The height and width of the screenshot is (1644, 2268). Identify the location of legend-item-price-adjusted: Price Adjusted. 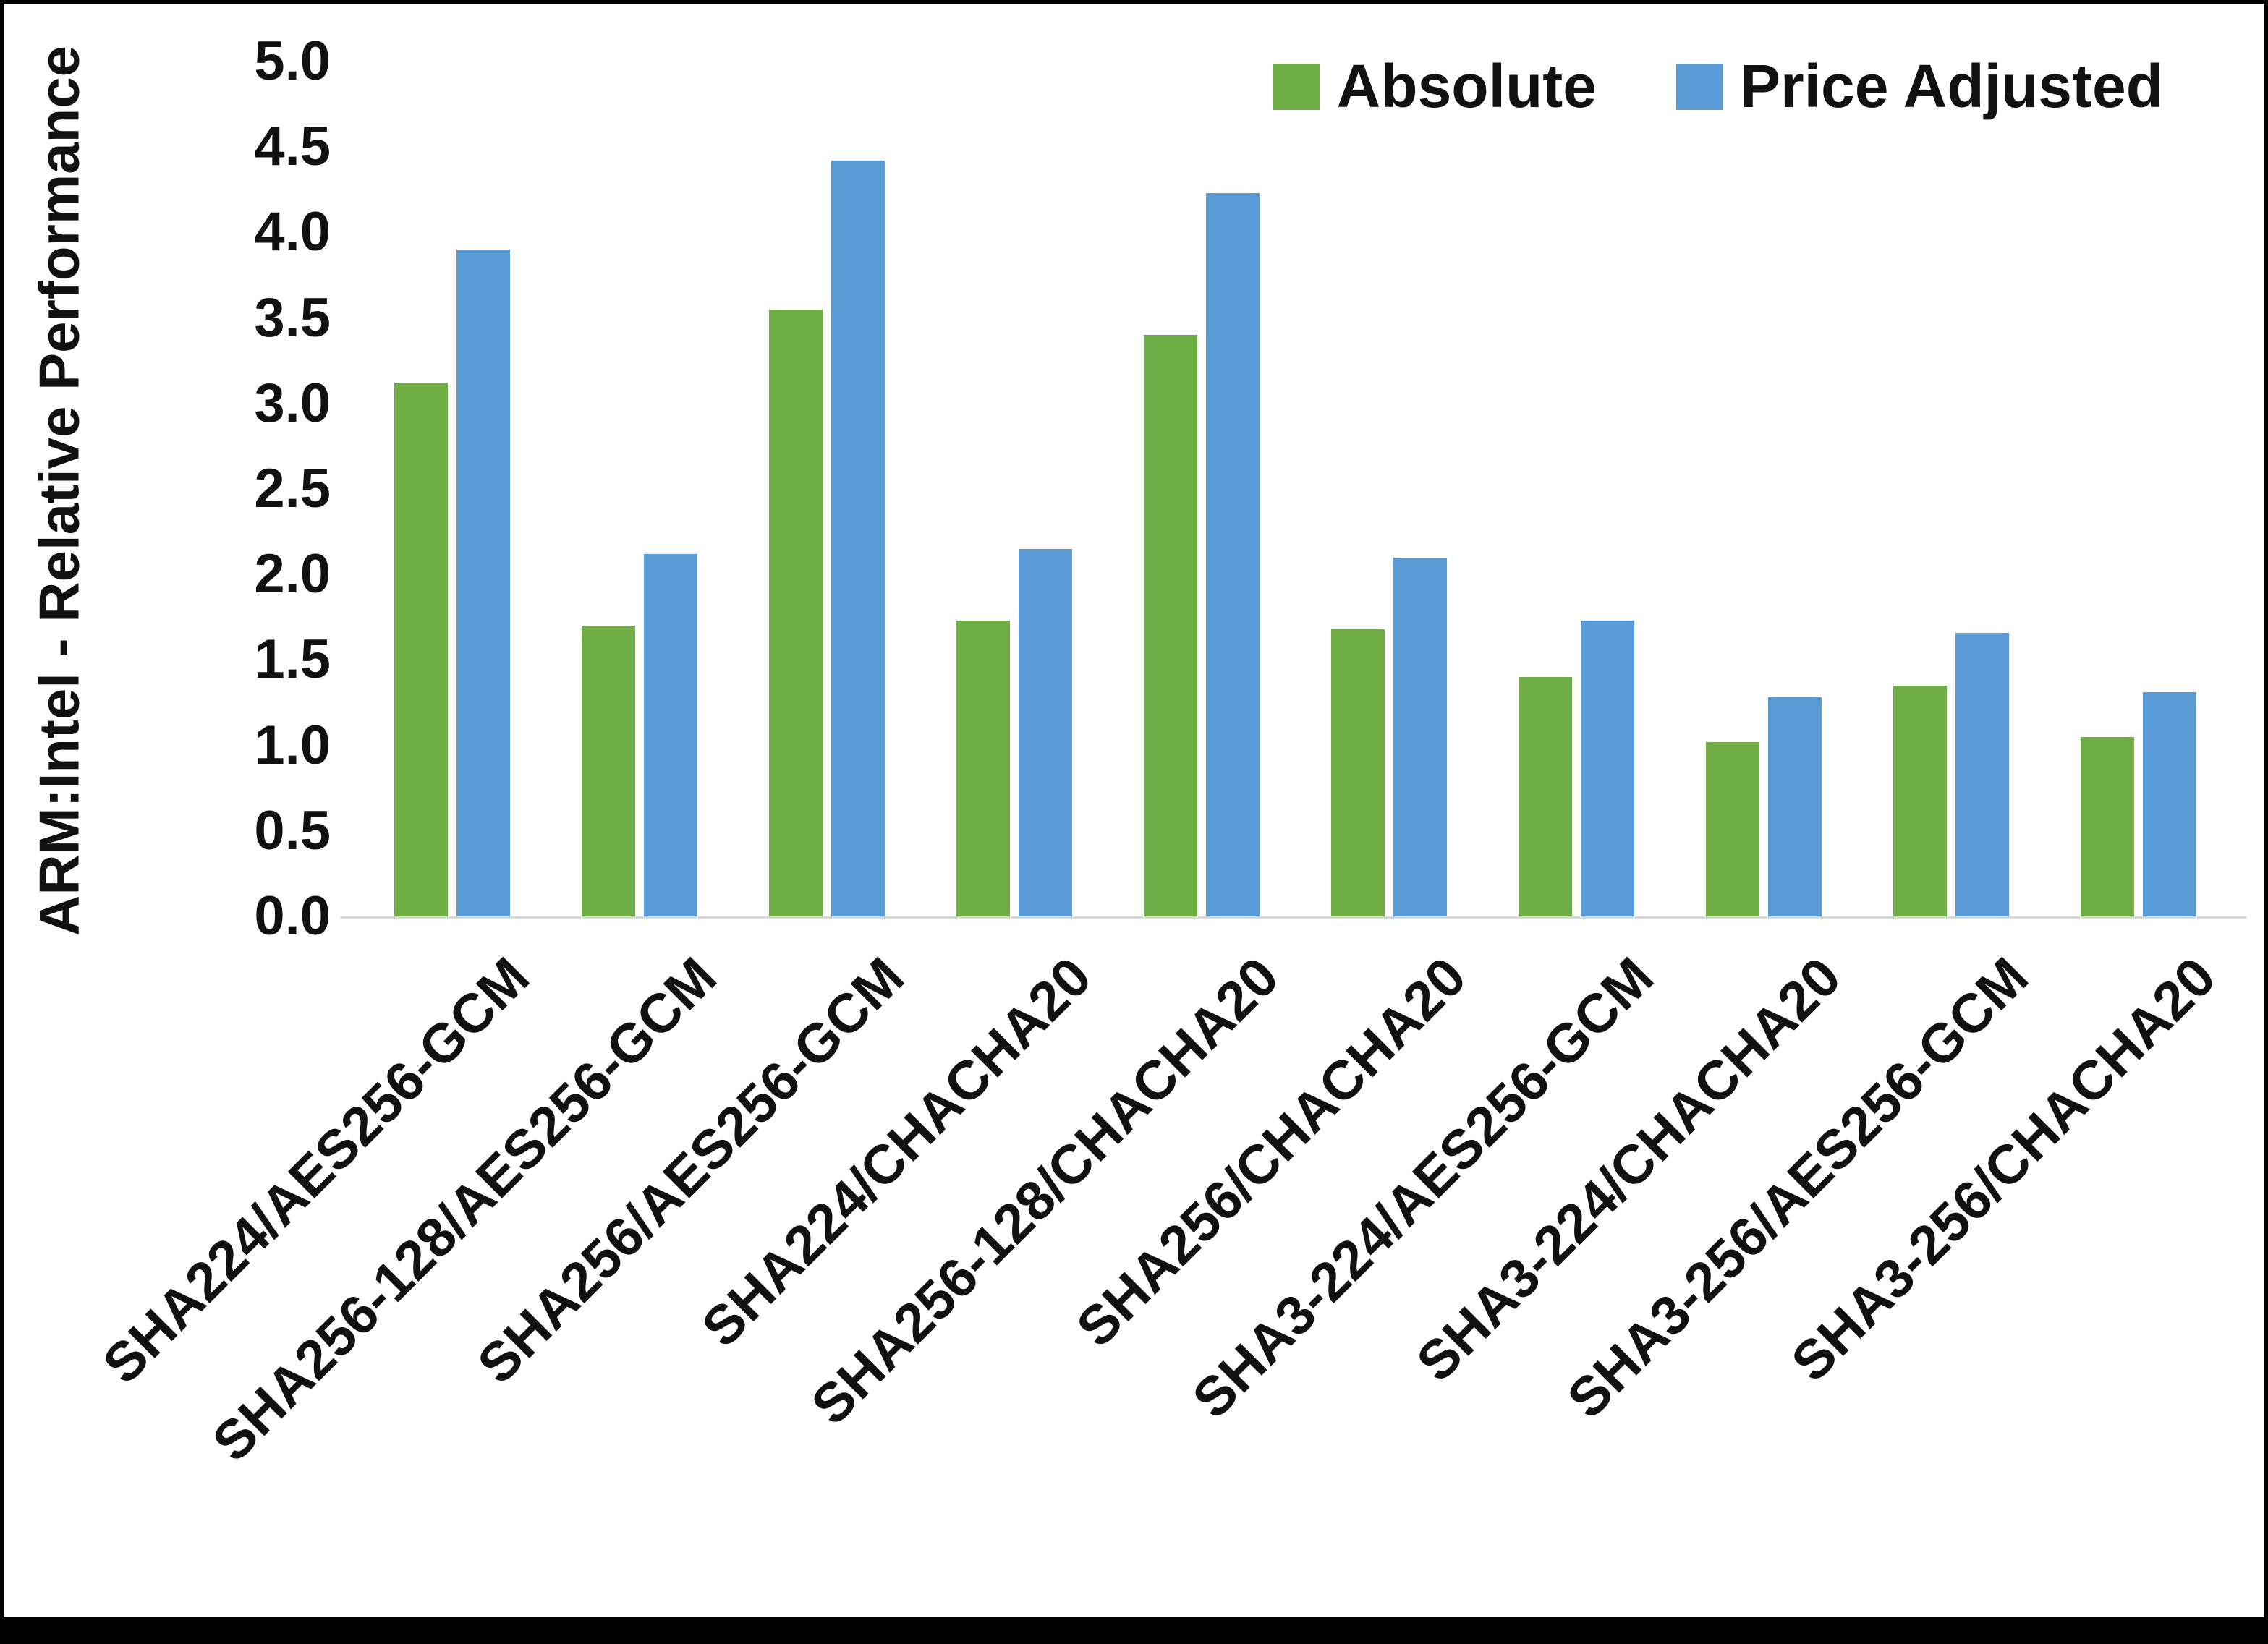
(1919, 86).